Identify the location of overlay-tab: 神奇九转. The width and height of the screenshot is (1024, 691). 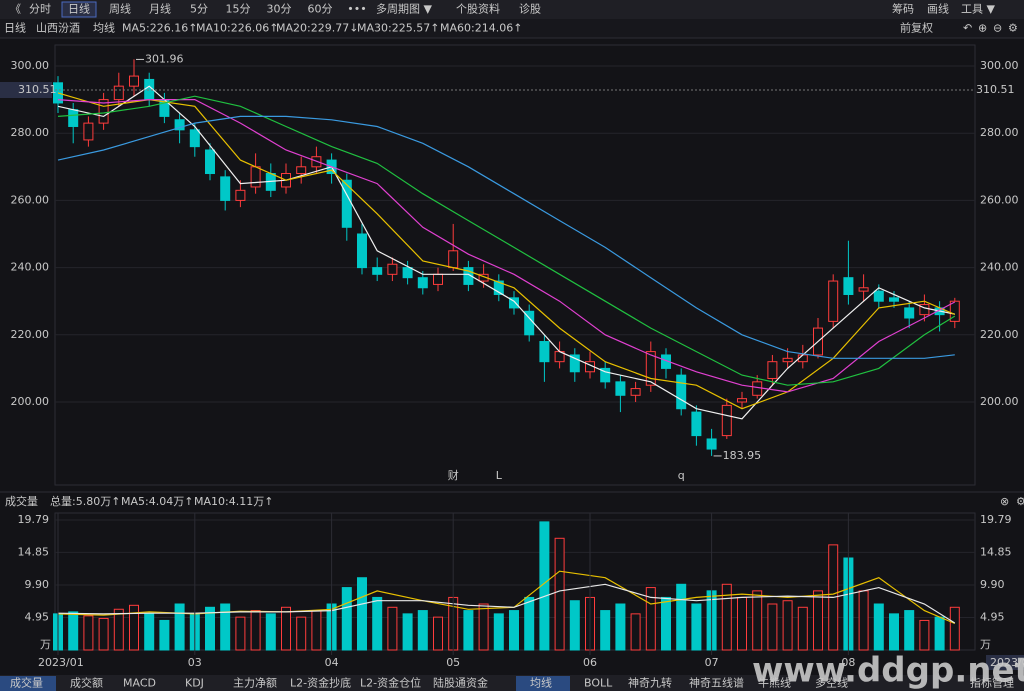
(650, 683).